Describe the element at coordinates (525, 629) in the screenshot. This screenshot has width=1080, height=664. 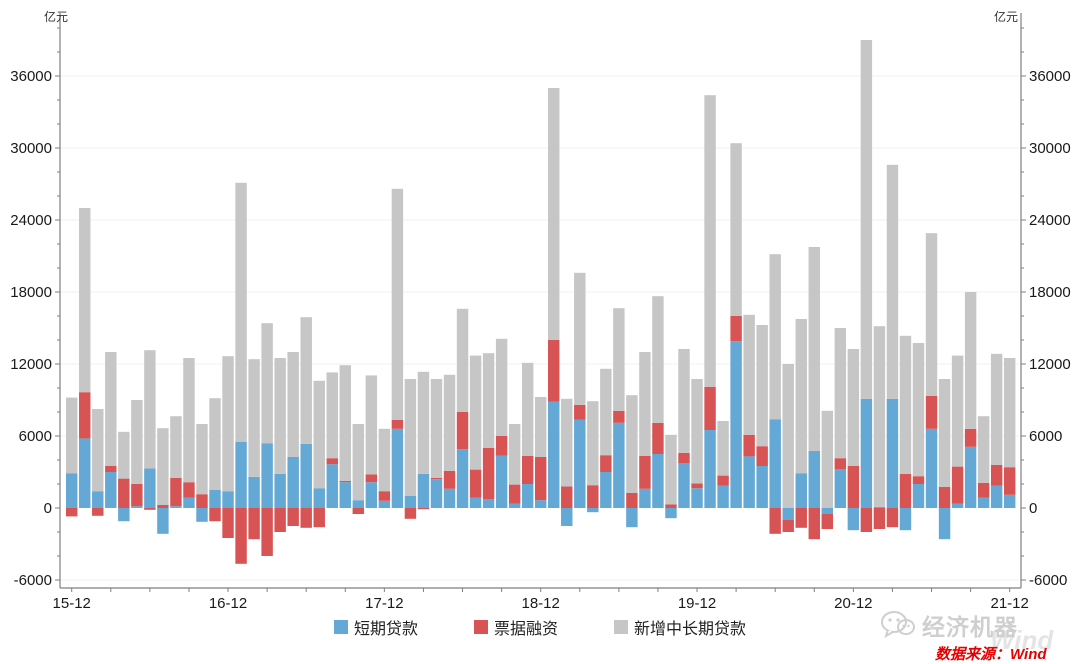
I see `legend-label-bills: 票据融资` at that location.